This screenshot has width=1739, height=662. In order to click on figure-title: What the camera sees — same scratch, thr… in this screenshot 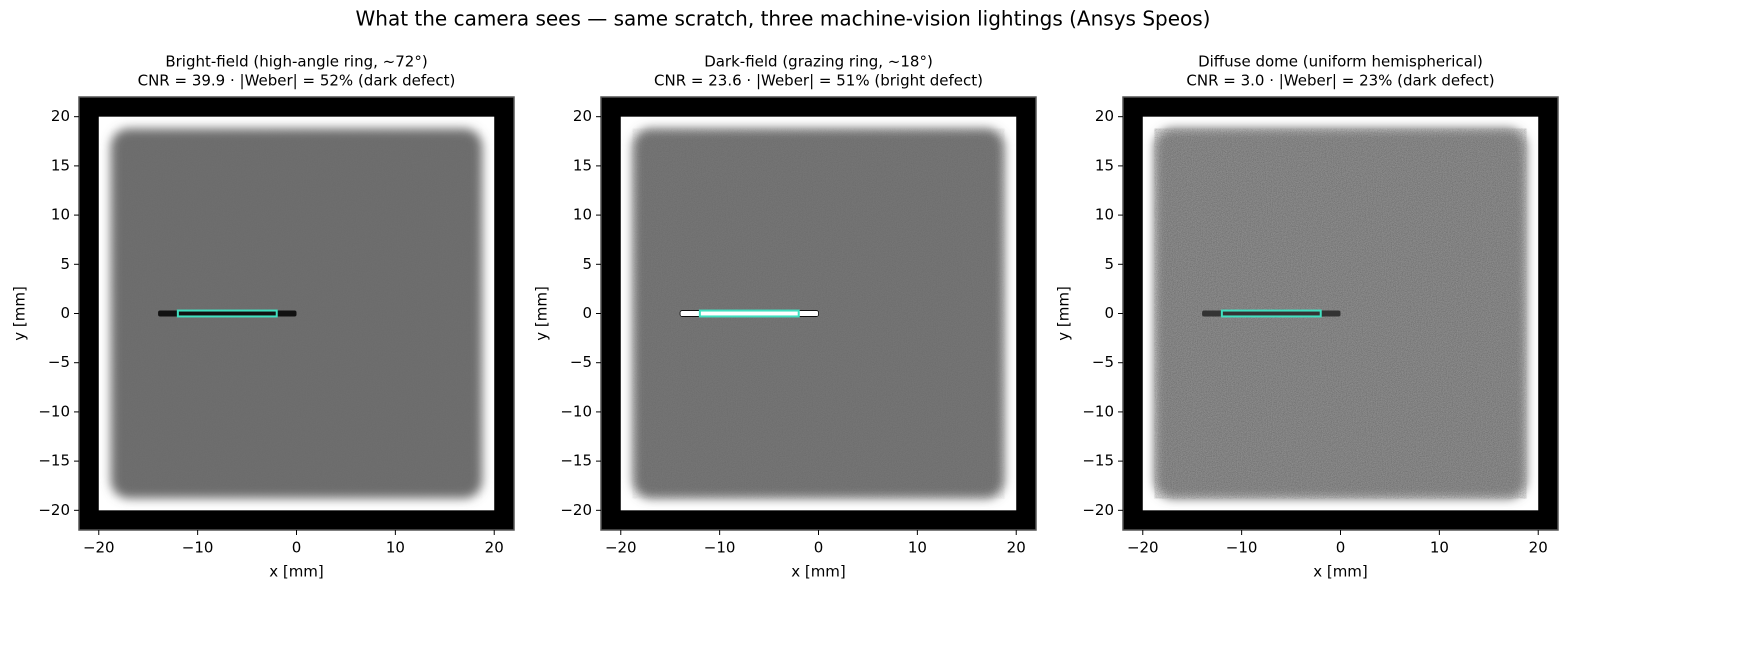, I will do `click(783, 19)`.